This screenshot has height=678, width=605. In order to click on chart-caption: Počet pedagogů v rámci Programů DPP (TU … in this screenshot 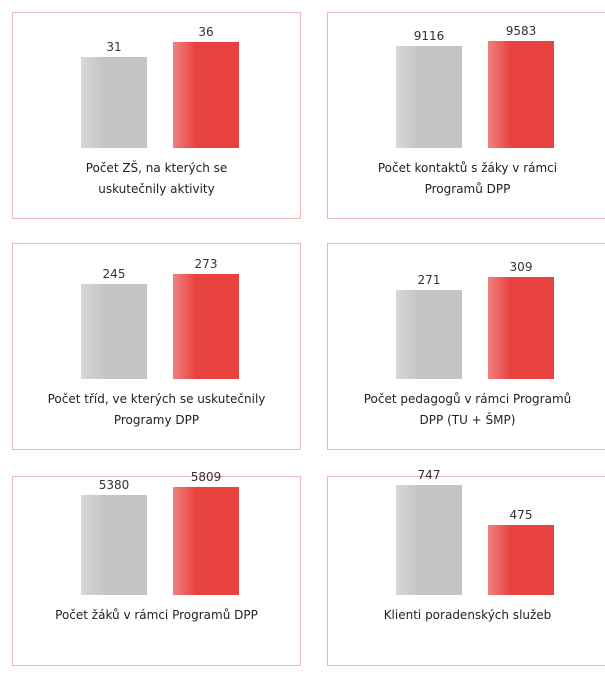, I will do `click(467, 409)`.